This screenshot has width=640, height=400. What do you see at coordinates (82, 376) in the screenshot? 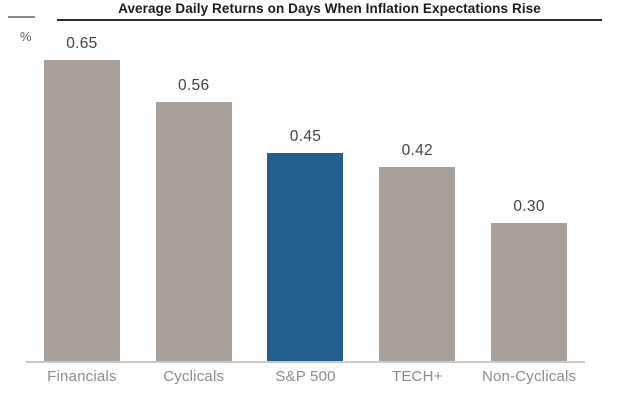
I see `category-label-financials: Financials` at bounding box center [82, 376].